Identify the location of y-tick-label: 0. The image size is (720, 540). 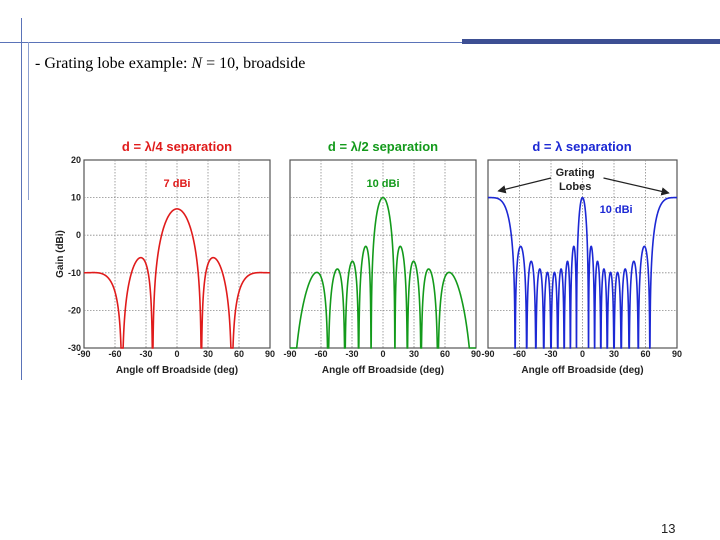
(78, 235).